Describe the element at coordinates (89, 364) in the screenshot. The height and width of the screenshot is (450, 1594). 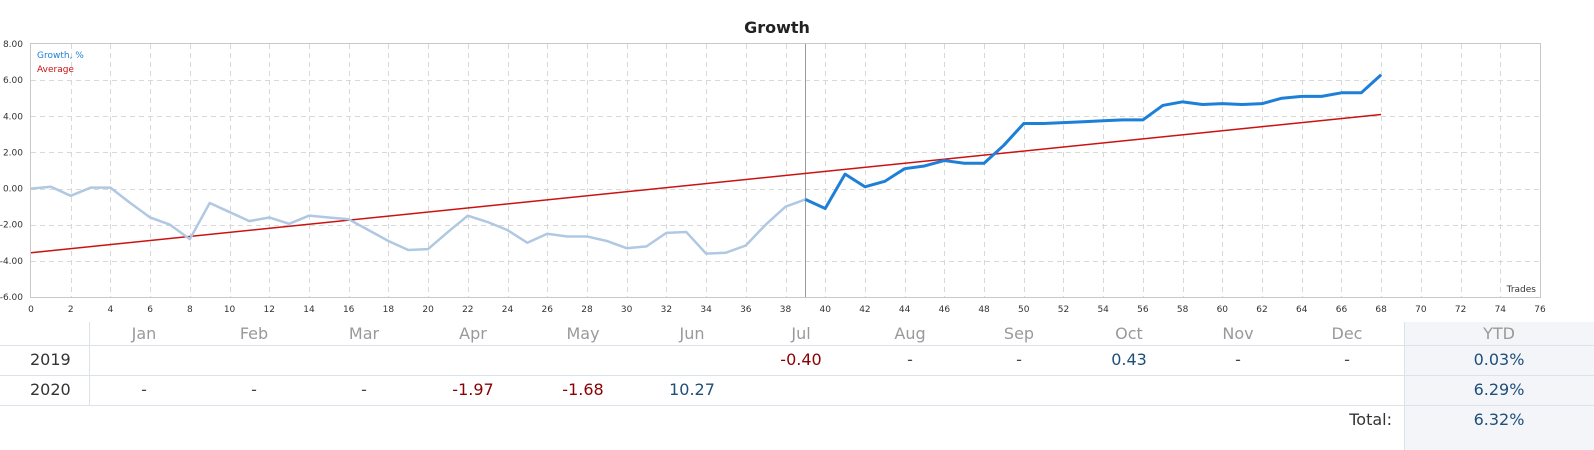
I see `year-column-separator` at that location.